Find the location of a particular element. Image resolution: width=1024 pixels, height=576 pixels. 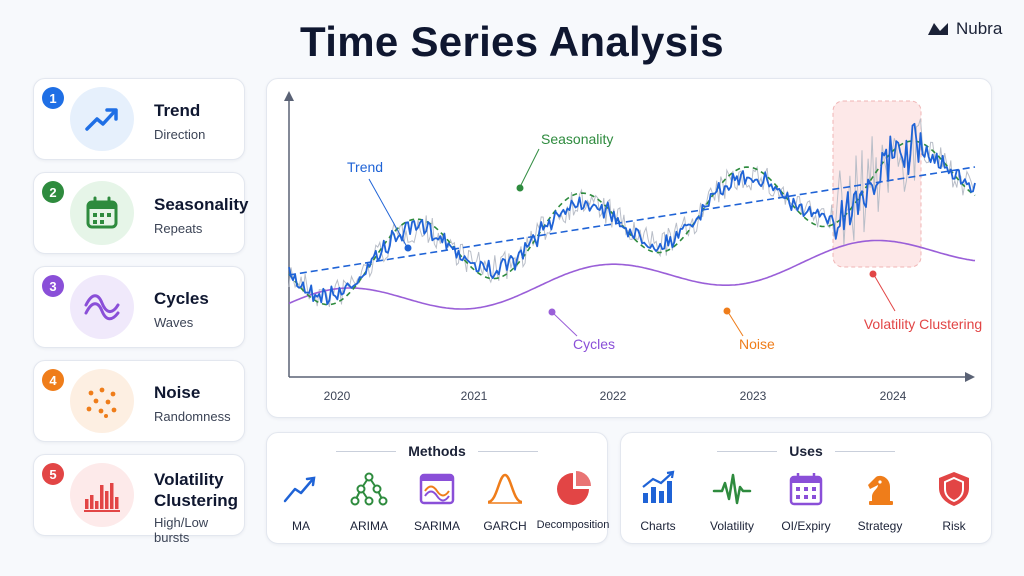

use-label: Strategy is located at coordinates (880, 526).